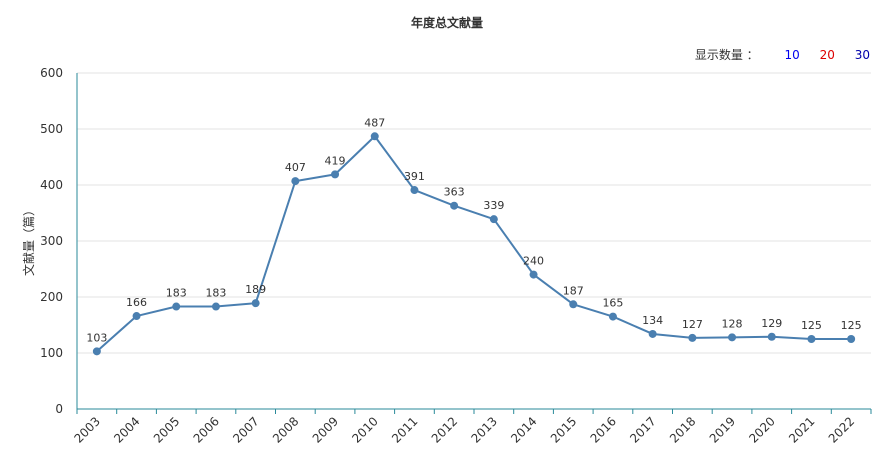  I want to click on x-tick-label: 2020, so click(761, 429).